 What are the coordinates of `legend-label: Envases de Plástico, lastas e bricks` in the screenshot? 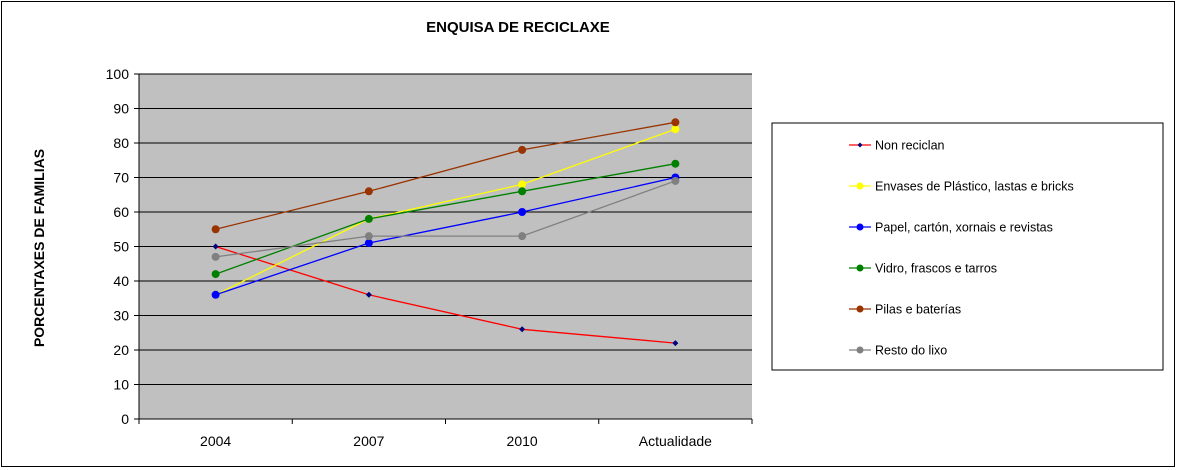 It's located at (974, 187).